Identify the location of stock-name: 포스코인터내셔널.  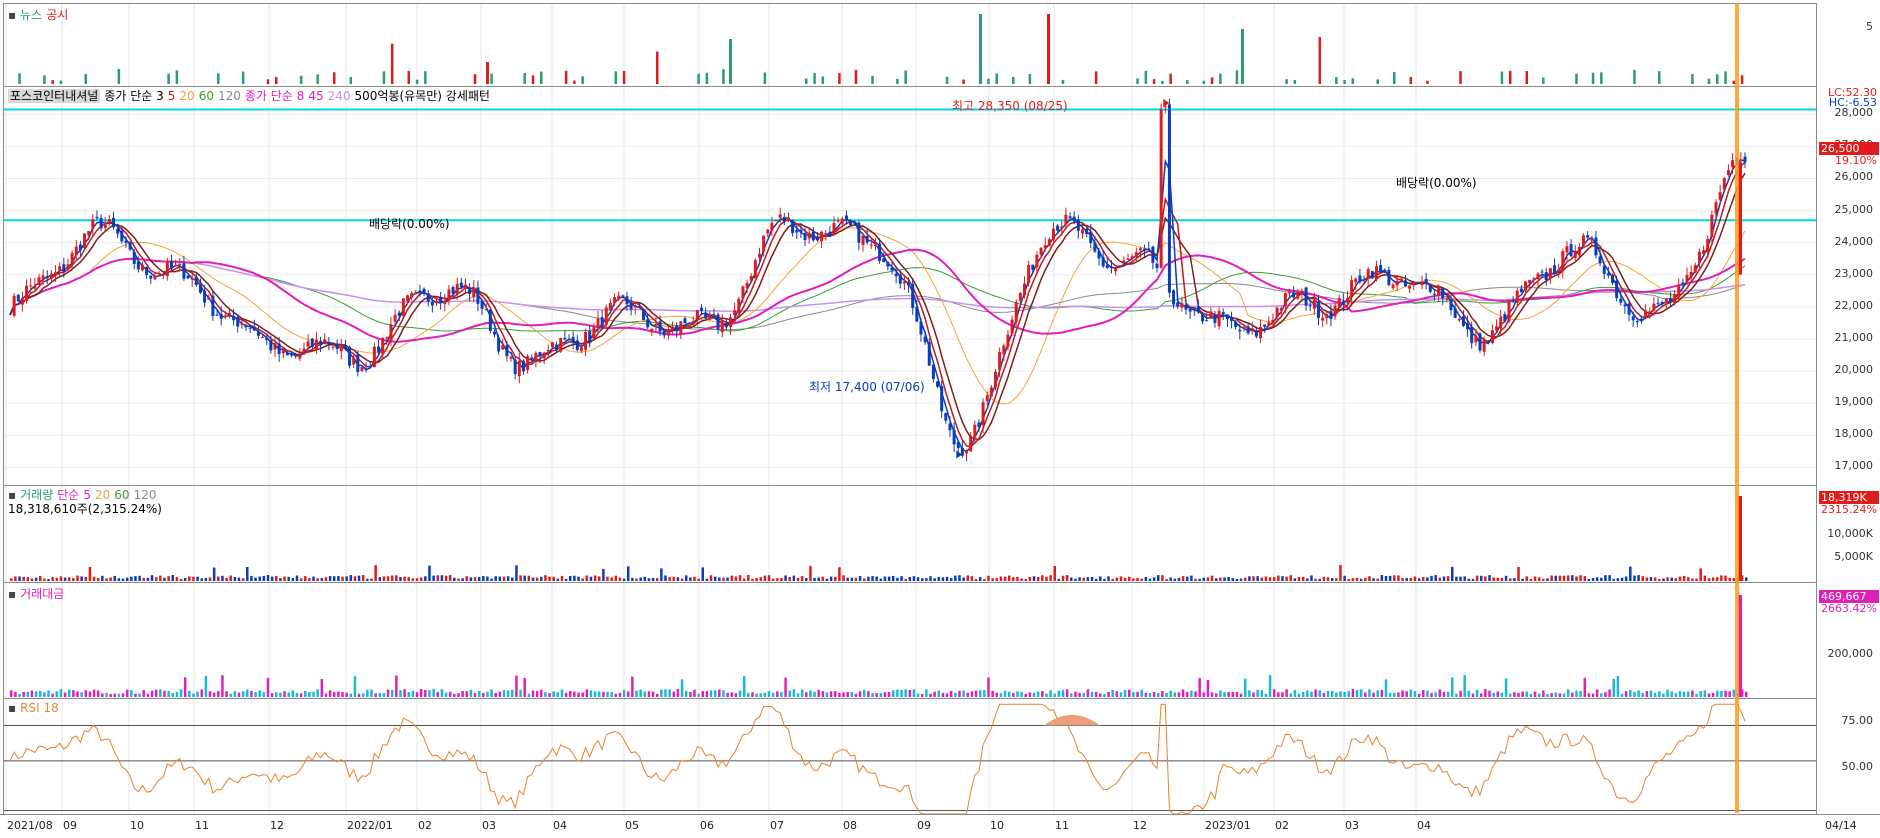
(54, 96).